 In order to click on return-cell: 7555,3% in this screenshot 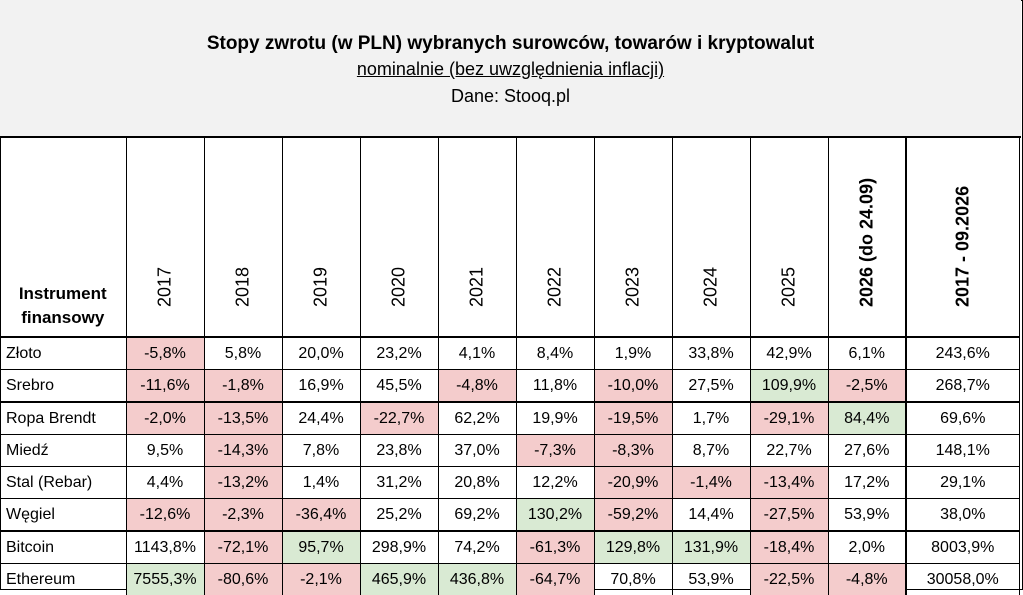, I will do `click(165, 579)`.